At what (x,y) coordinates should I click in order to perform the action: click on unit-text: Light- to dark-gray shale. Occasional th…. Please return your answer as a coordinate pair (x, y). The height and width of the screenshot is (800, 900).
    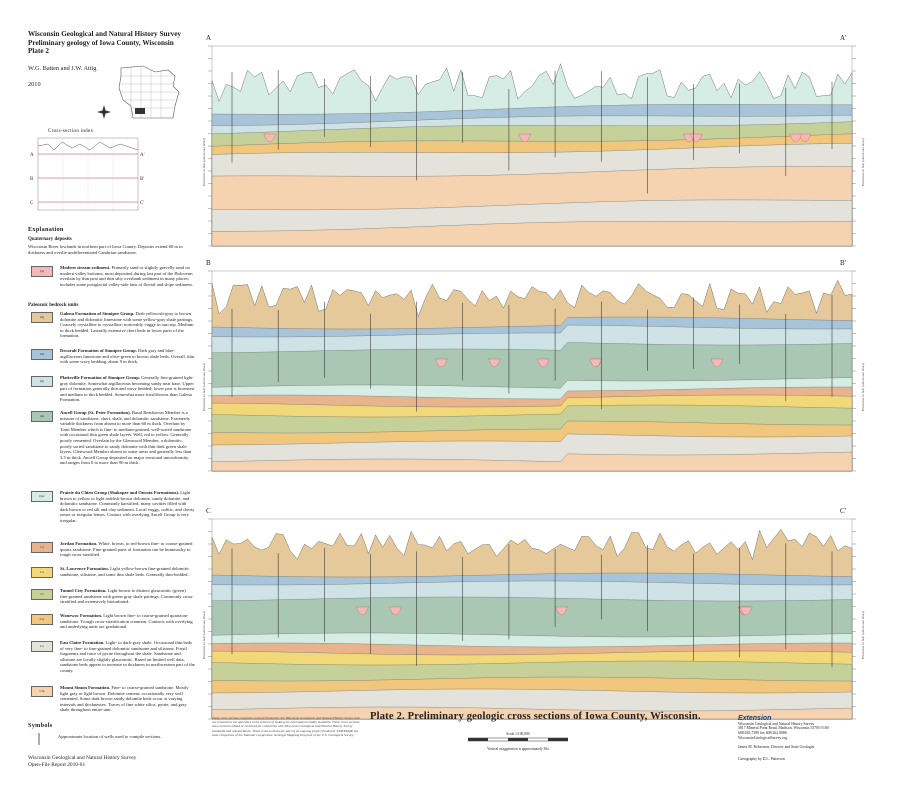
    Looking at the image, I should click on (127, 656).